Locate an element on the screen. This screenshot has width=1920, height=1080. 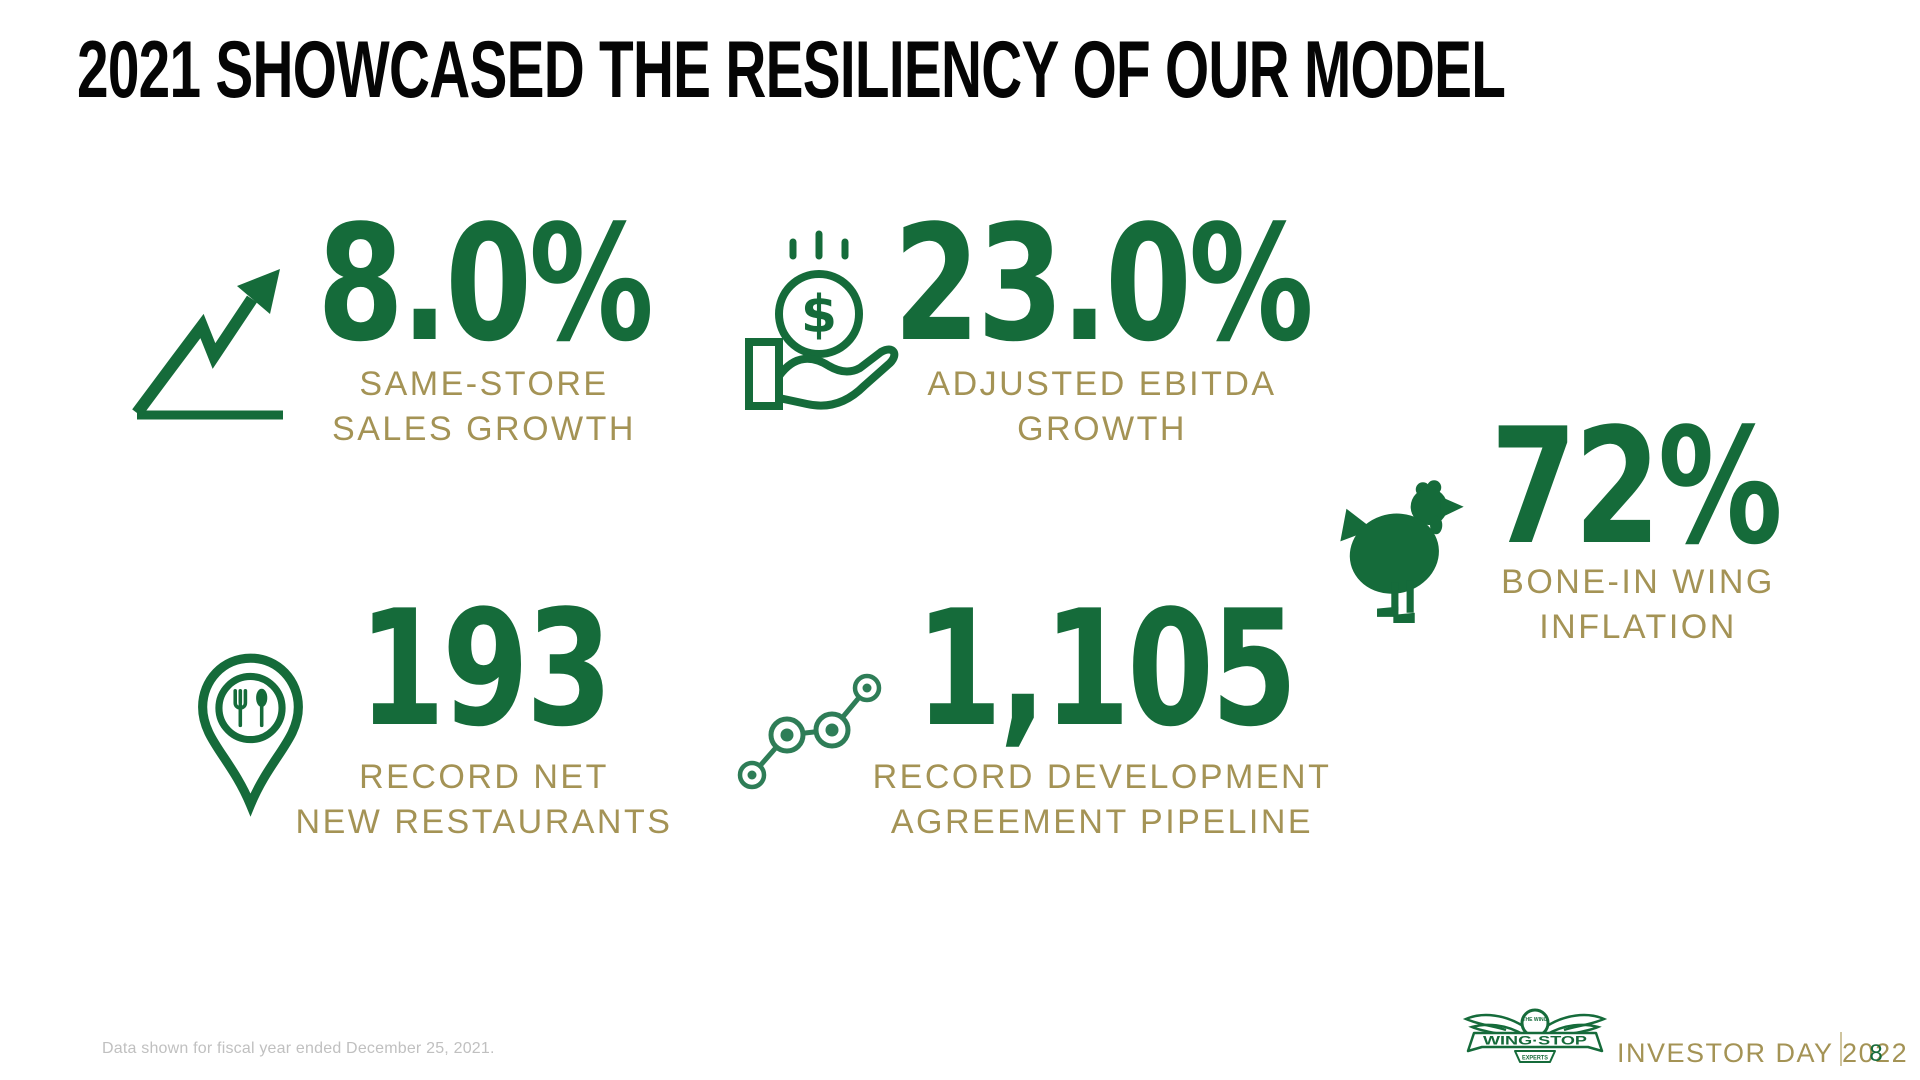
stat-label-line: SALES GROWTH is located at coordinates (484, 428).